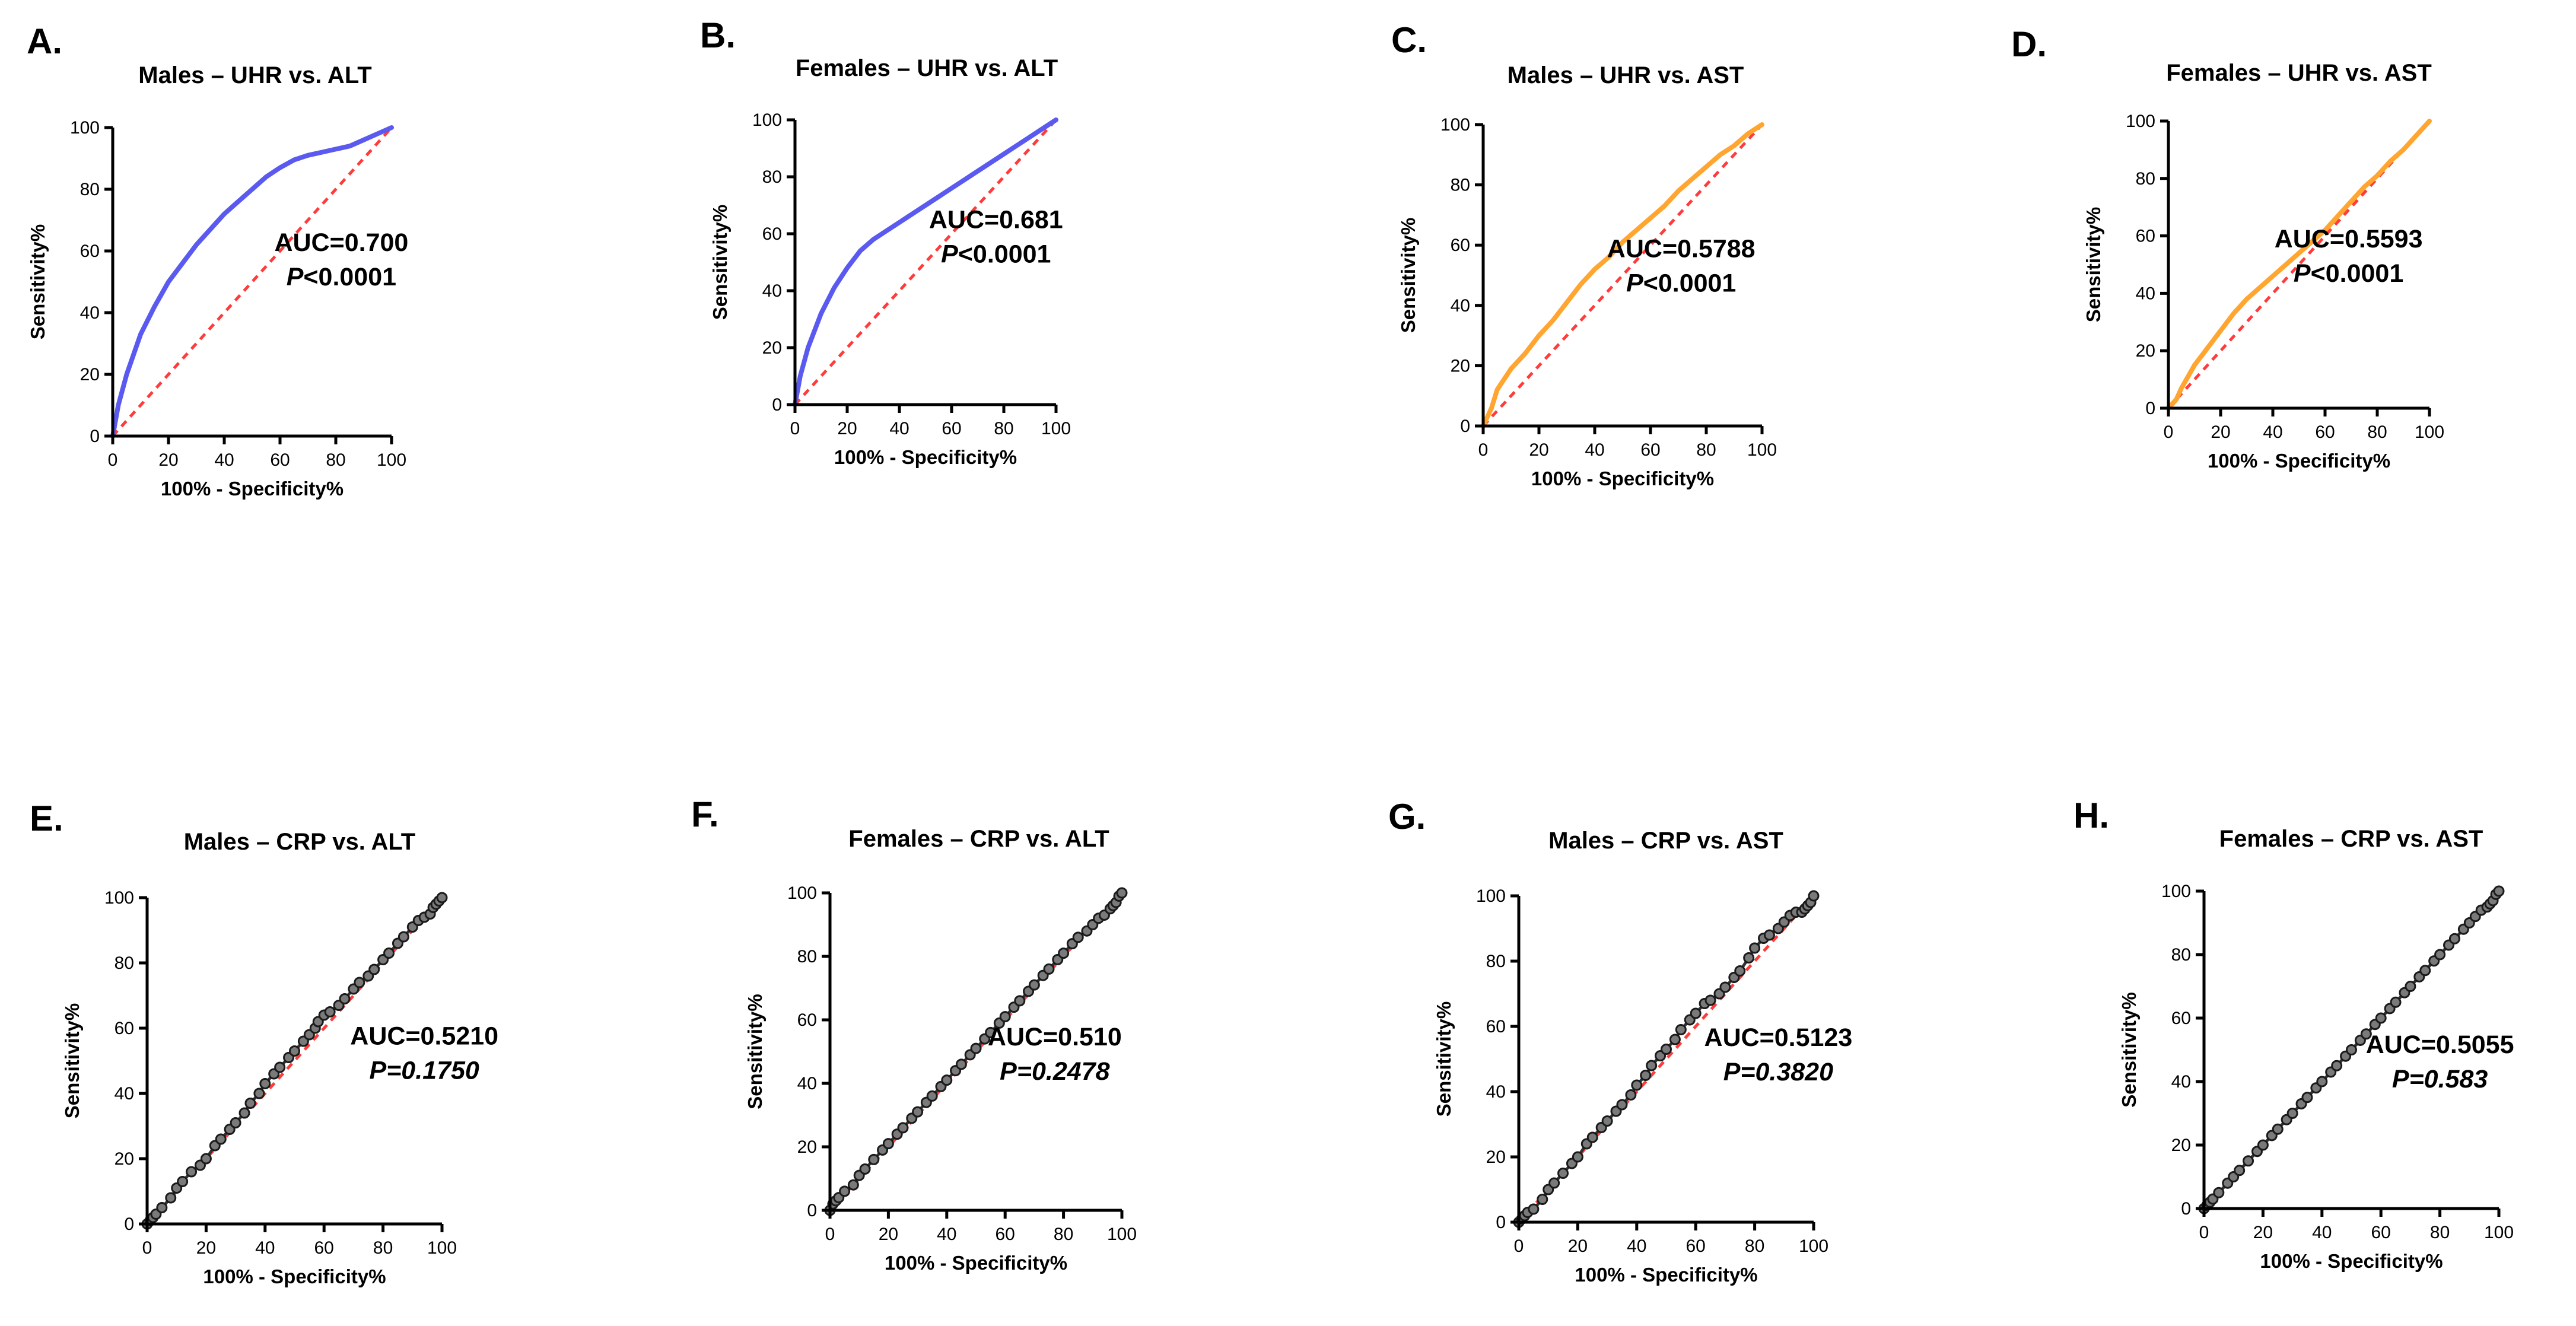  Describe the element at coordinates (2351, 839) in the screenshot. I see `chart-title: Females – CRP vs. AST` at that location.